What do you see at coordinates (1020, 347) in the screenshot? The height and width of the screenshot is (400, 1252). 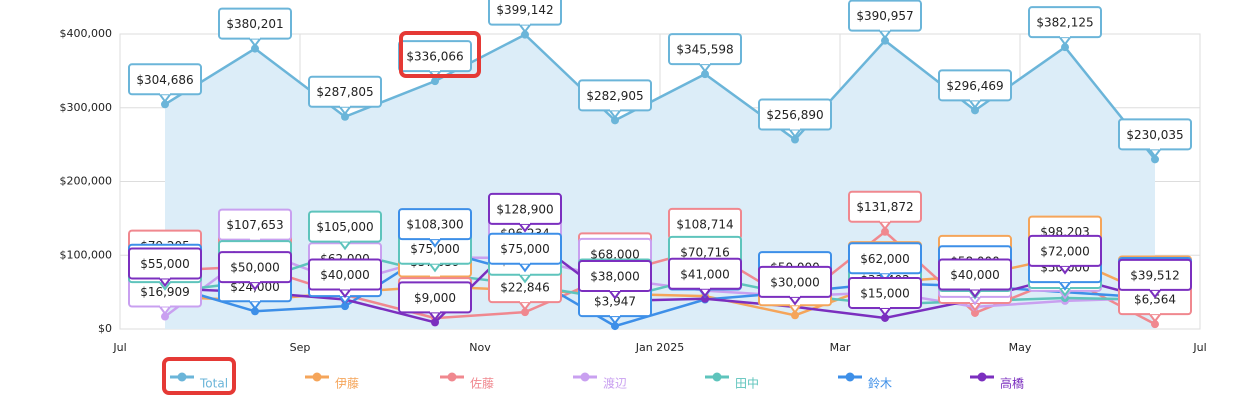 I see `x-tick-label: May` at bounding box center [1020, 347].